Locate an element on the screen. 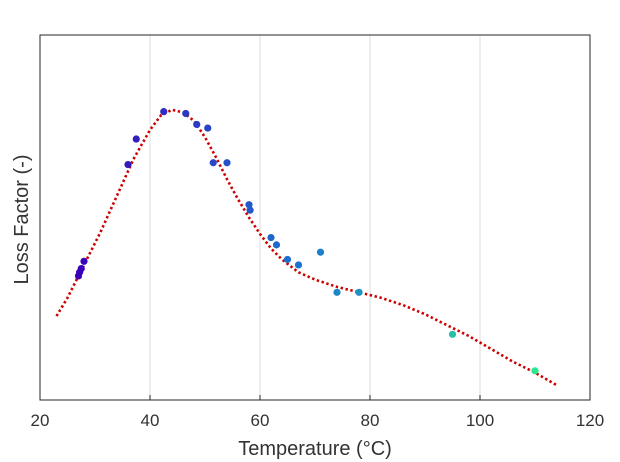  tick-layer: 20 40 60 80 100 120 is located at coordinates (317, 412).